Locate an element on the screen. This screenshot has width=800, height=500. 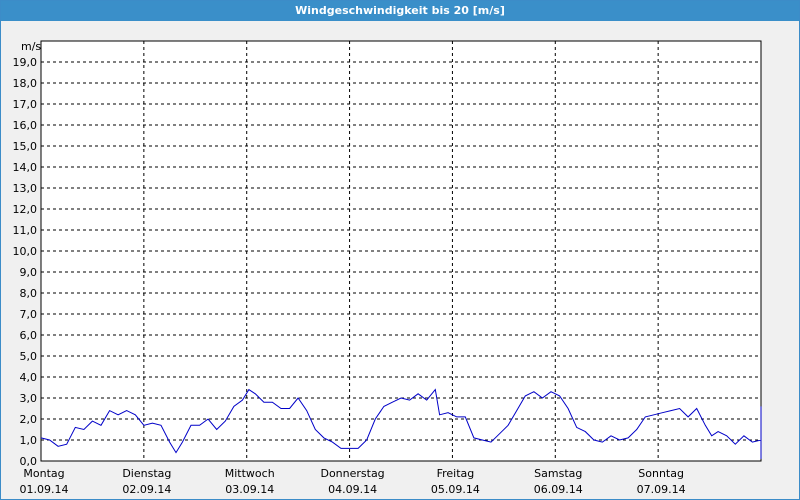
y-tick-label: 14,0 is located at coordinates (25, 167).